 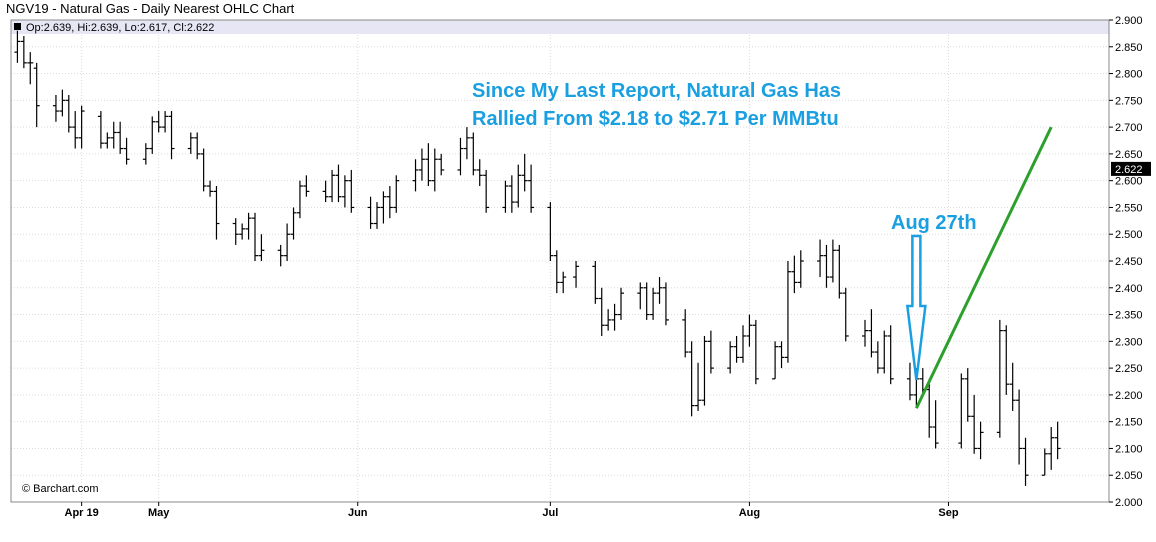 What do you see at coordinates (1129, 208) in the screenshot?
I see `y-tick-label: 2.550` at bounding box center [1129, 208].